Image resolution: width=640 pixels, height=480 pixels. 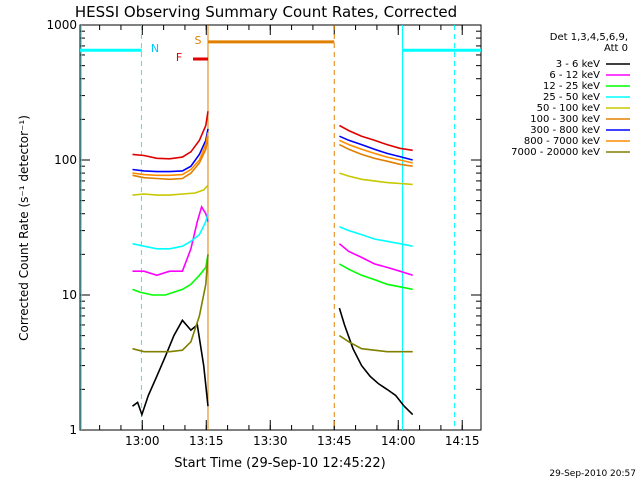 I want to click on legend-label: 3 - 6 keV, so click(x=578, y=64).